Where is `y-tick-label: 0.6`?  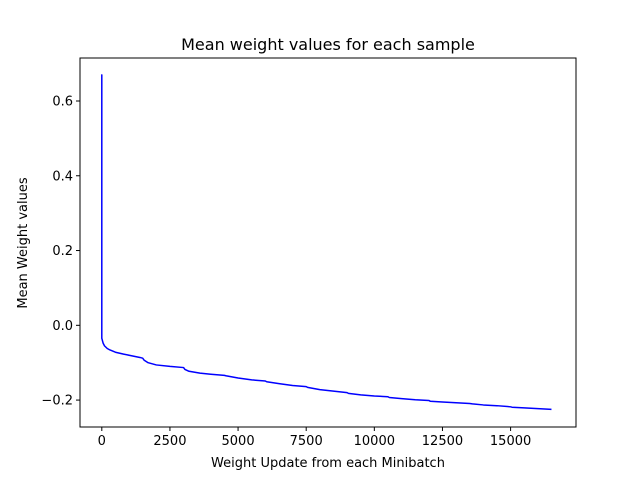
y-tick-label: 0.6 is located at coordinates (62, 101).